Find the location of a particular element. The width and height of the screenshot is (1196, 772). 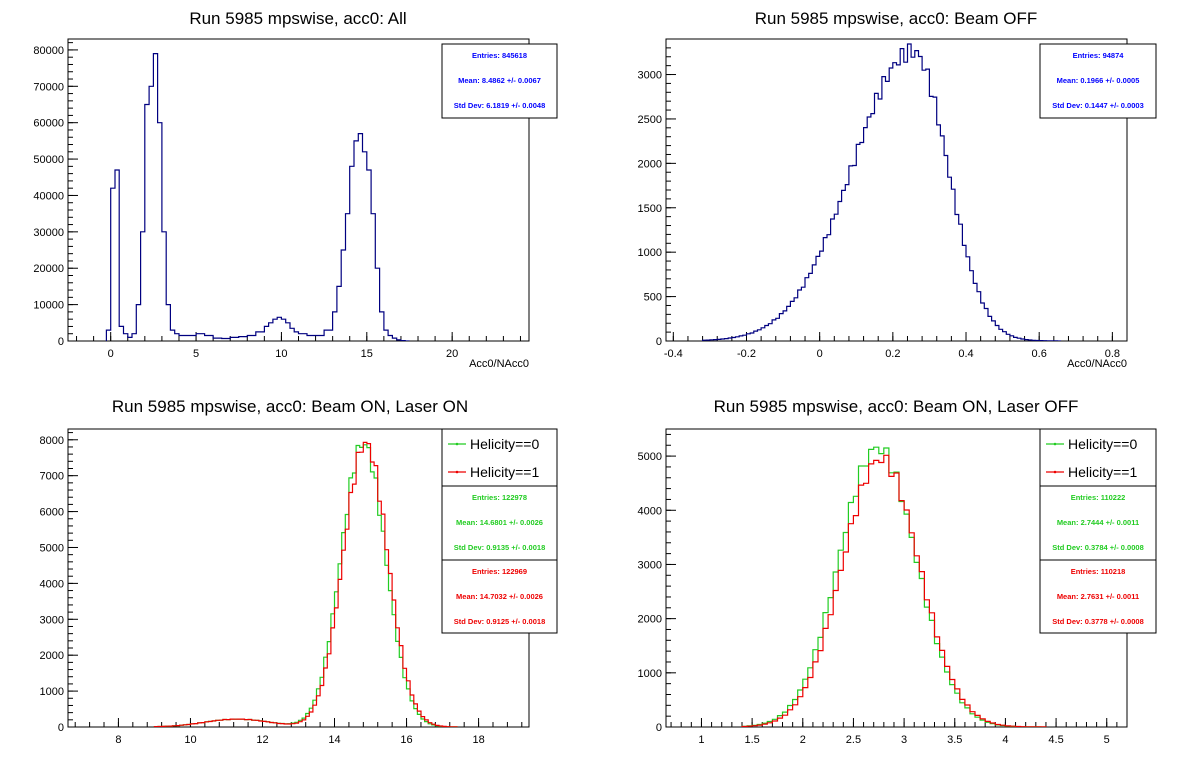

stats-mean: Mean: 14.6801 +/- 0.0026 is located at coordinates (499, 522).